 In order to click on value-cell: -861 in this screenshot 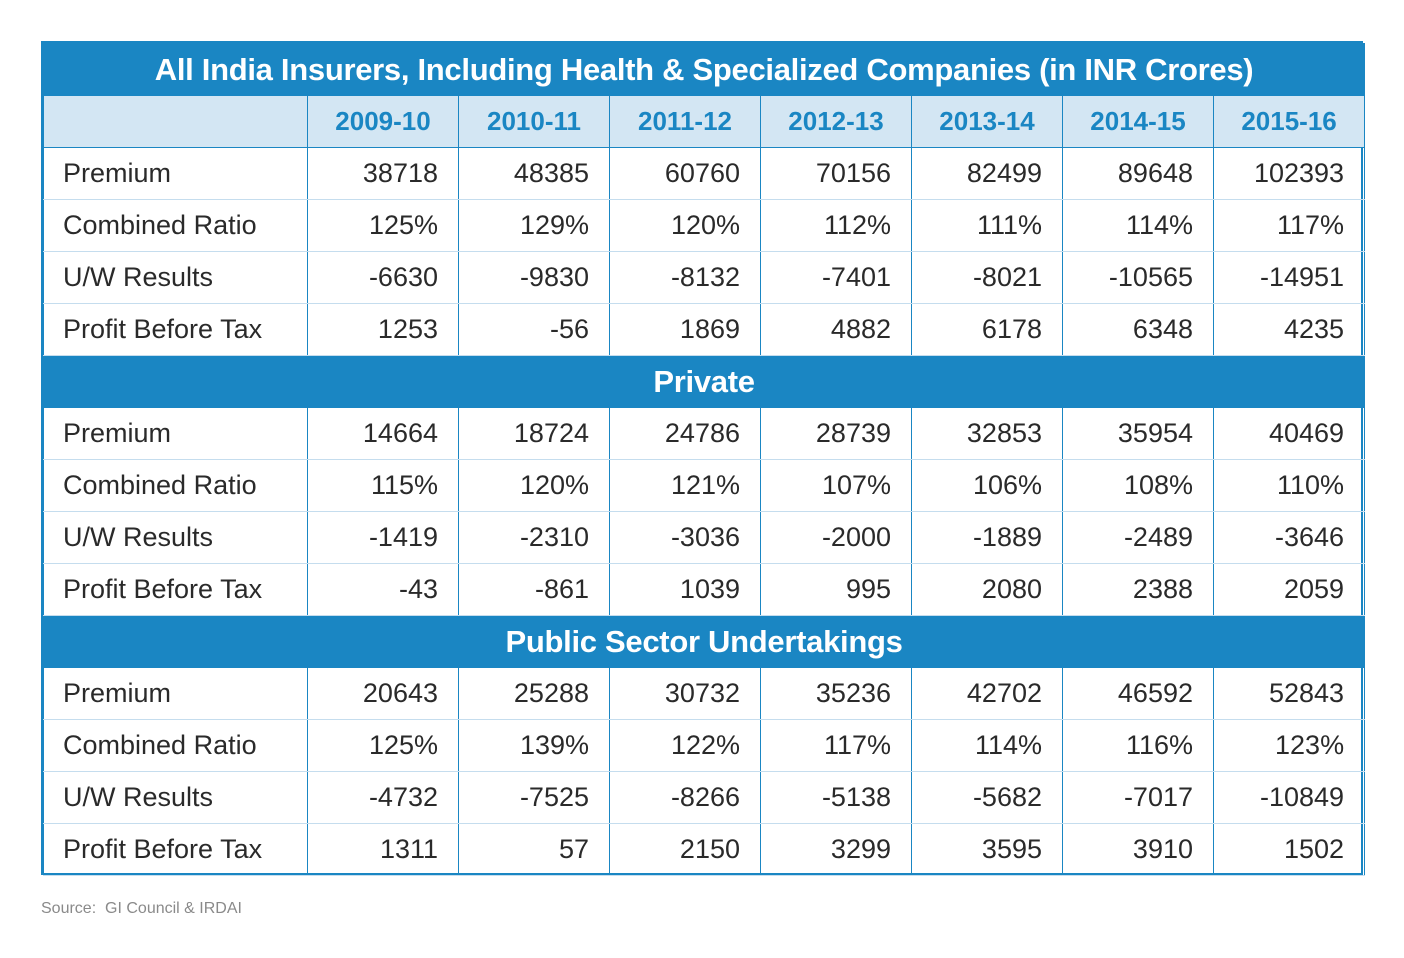, I will do `click(534, 589)`.